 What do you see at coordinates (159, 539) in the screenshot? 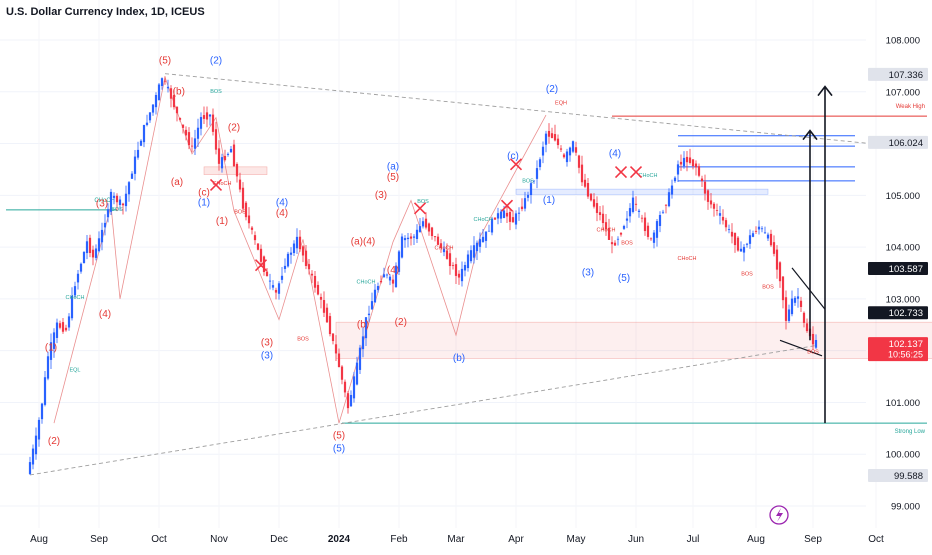
I see `x-tick-label: Oct` at bounding box center [159, 539].